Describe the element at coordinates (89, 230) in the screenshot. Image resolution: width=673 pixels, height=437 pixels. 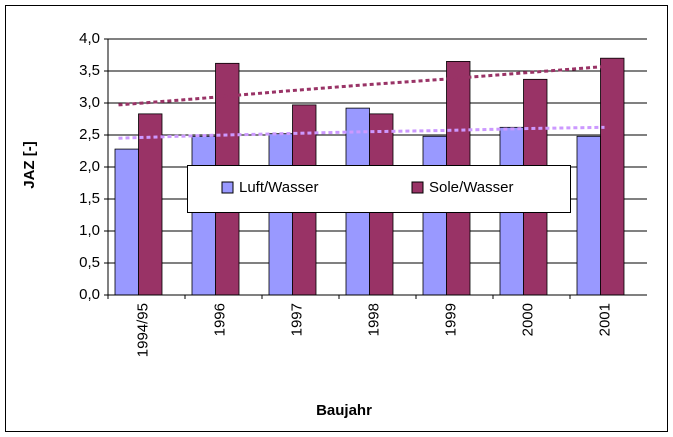
I see `y-tick-label: 1,0` at that location.